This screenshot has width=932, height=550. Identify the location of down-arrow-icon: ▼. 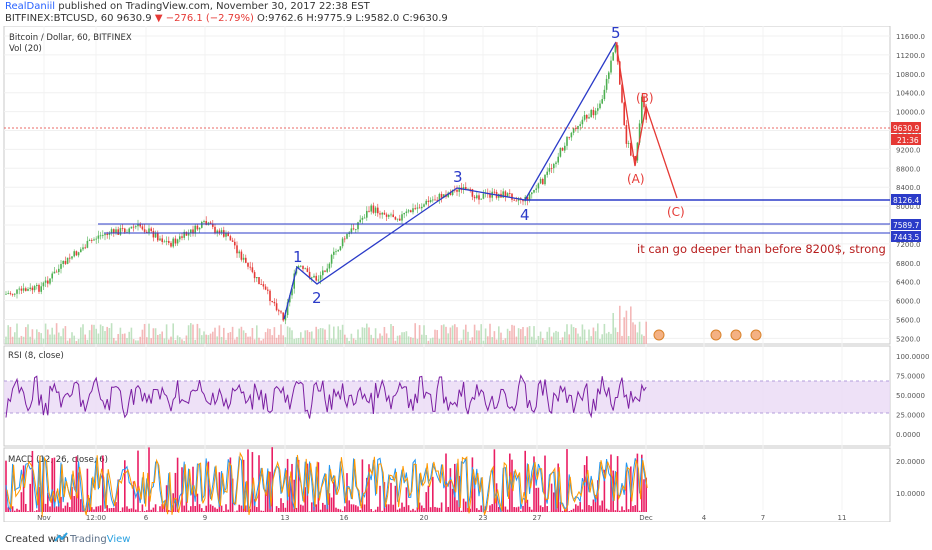
(158, 18).